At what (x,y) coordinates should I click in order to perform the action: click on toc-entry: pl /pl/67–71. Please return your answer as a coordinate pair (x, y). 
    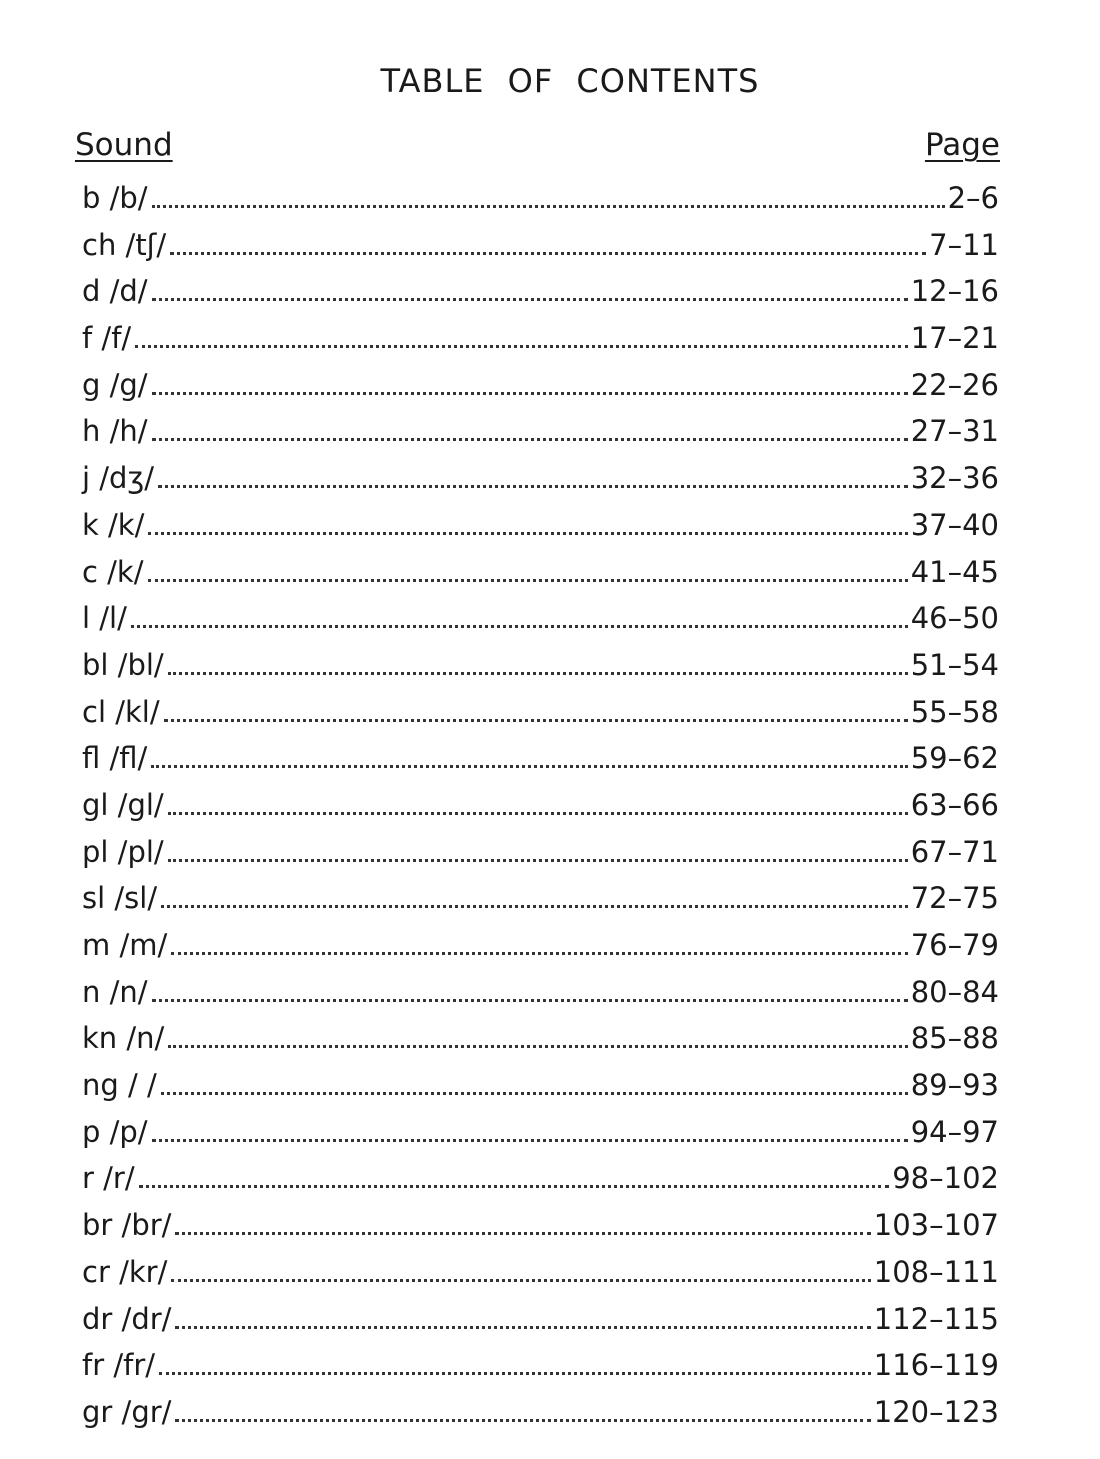
    Looking at the image, I should click on (540, 855).